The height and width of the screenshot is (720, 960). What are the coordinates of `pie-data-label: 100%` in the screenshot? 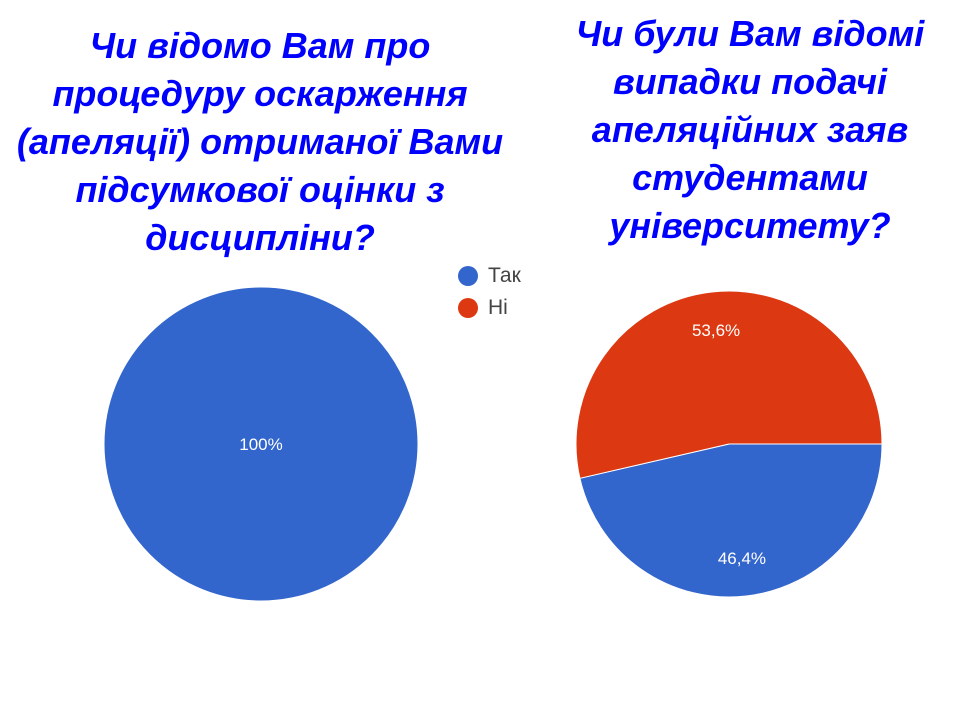 It's located at (260, 444).